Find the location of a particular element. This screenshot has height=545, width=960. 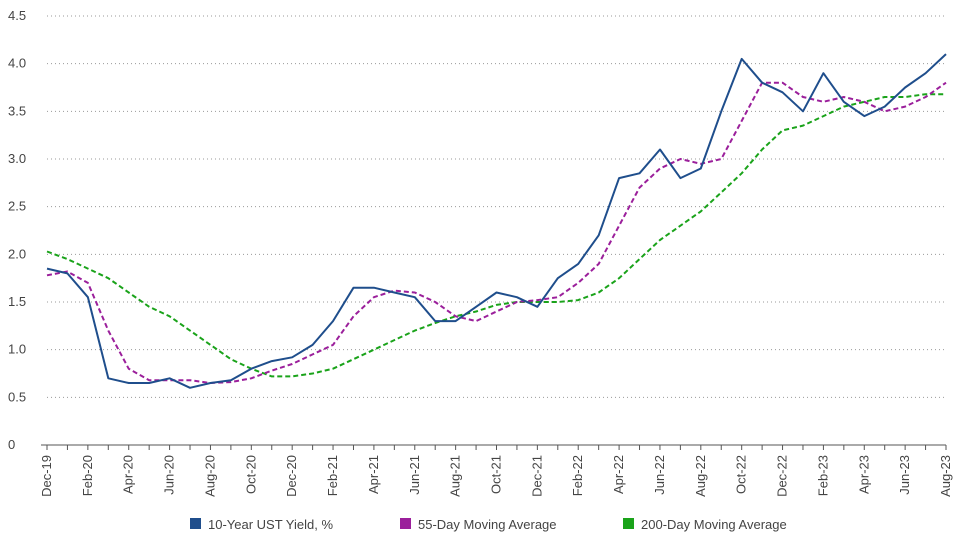

x-tick-label: Apr-20 is located at coordinates (128, 474).